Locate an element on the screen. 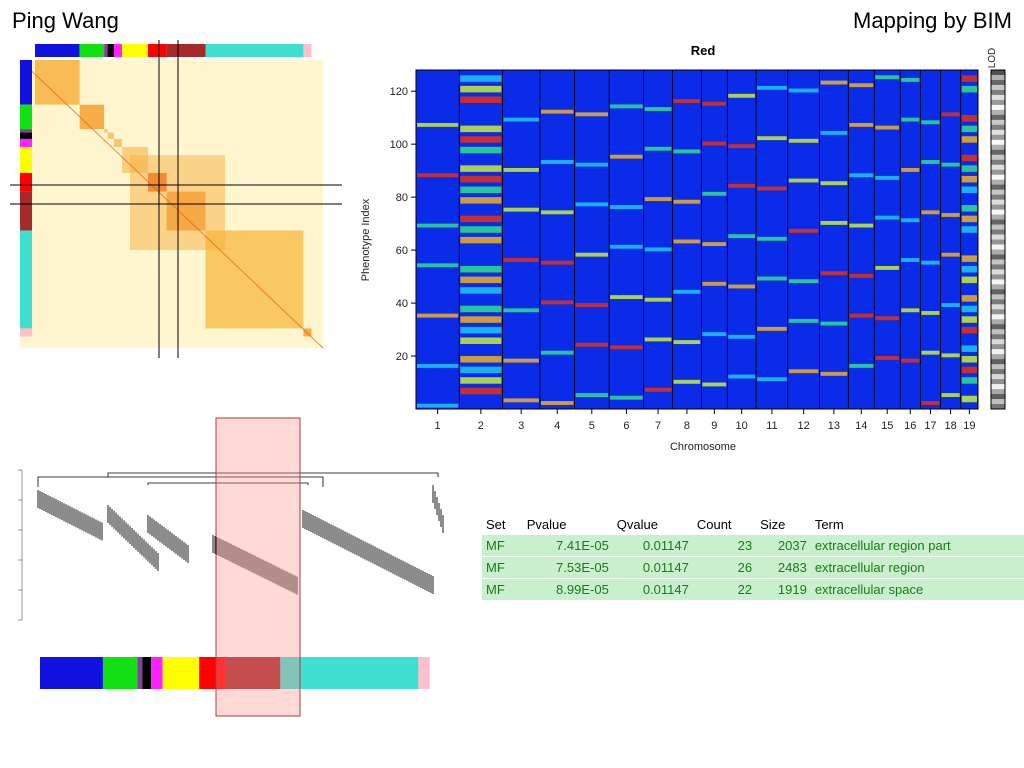 This screenshot has width=1024, height=768. slide-title-right: Mapping by BIM is located at coordinates (932, 20).